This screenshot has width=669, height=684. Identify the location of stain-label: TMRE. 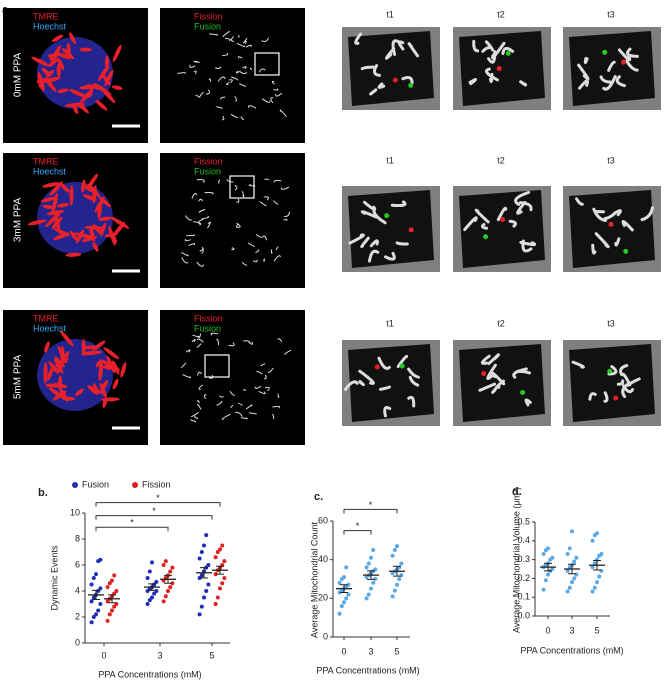
(46, 318).